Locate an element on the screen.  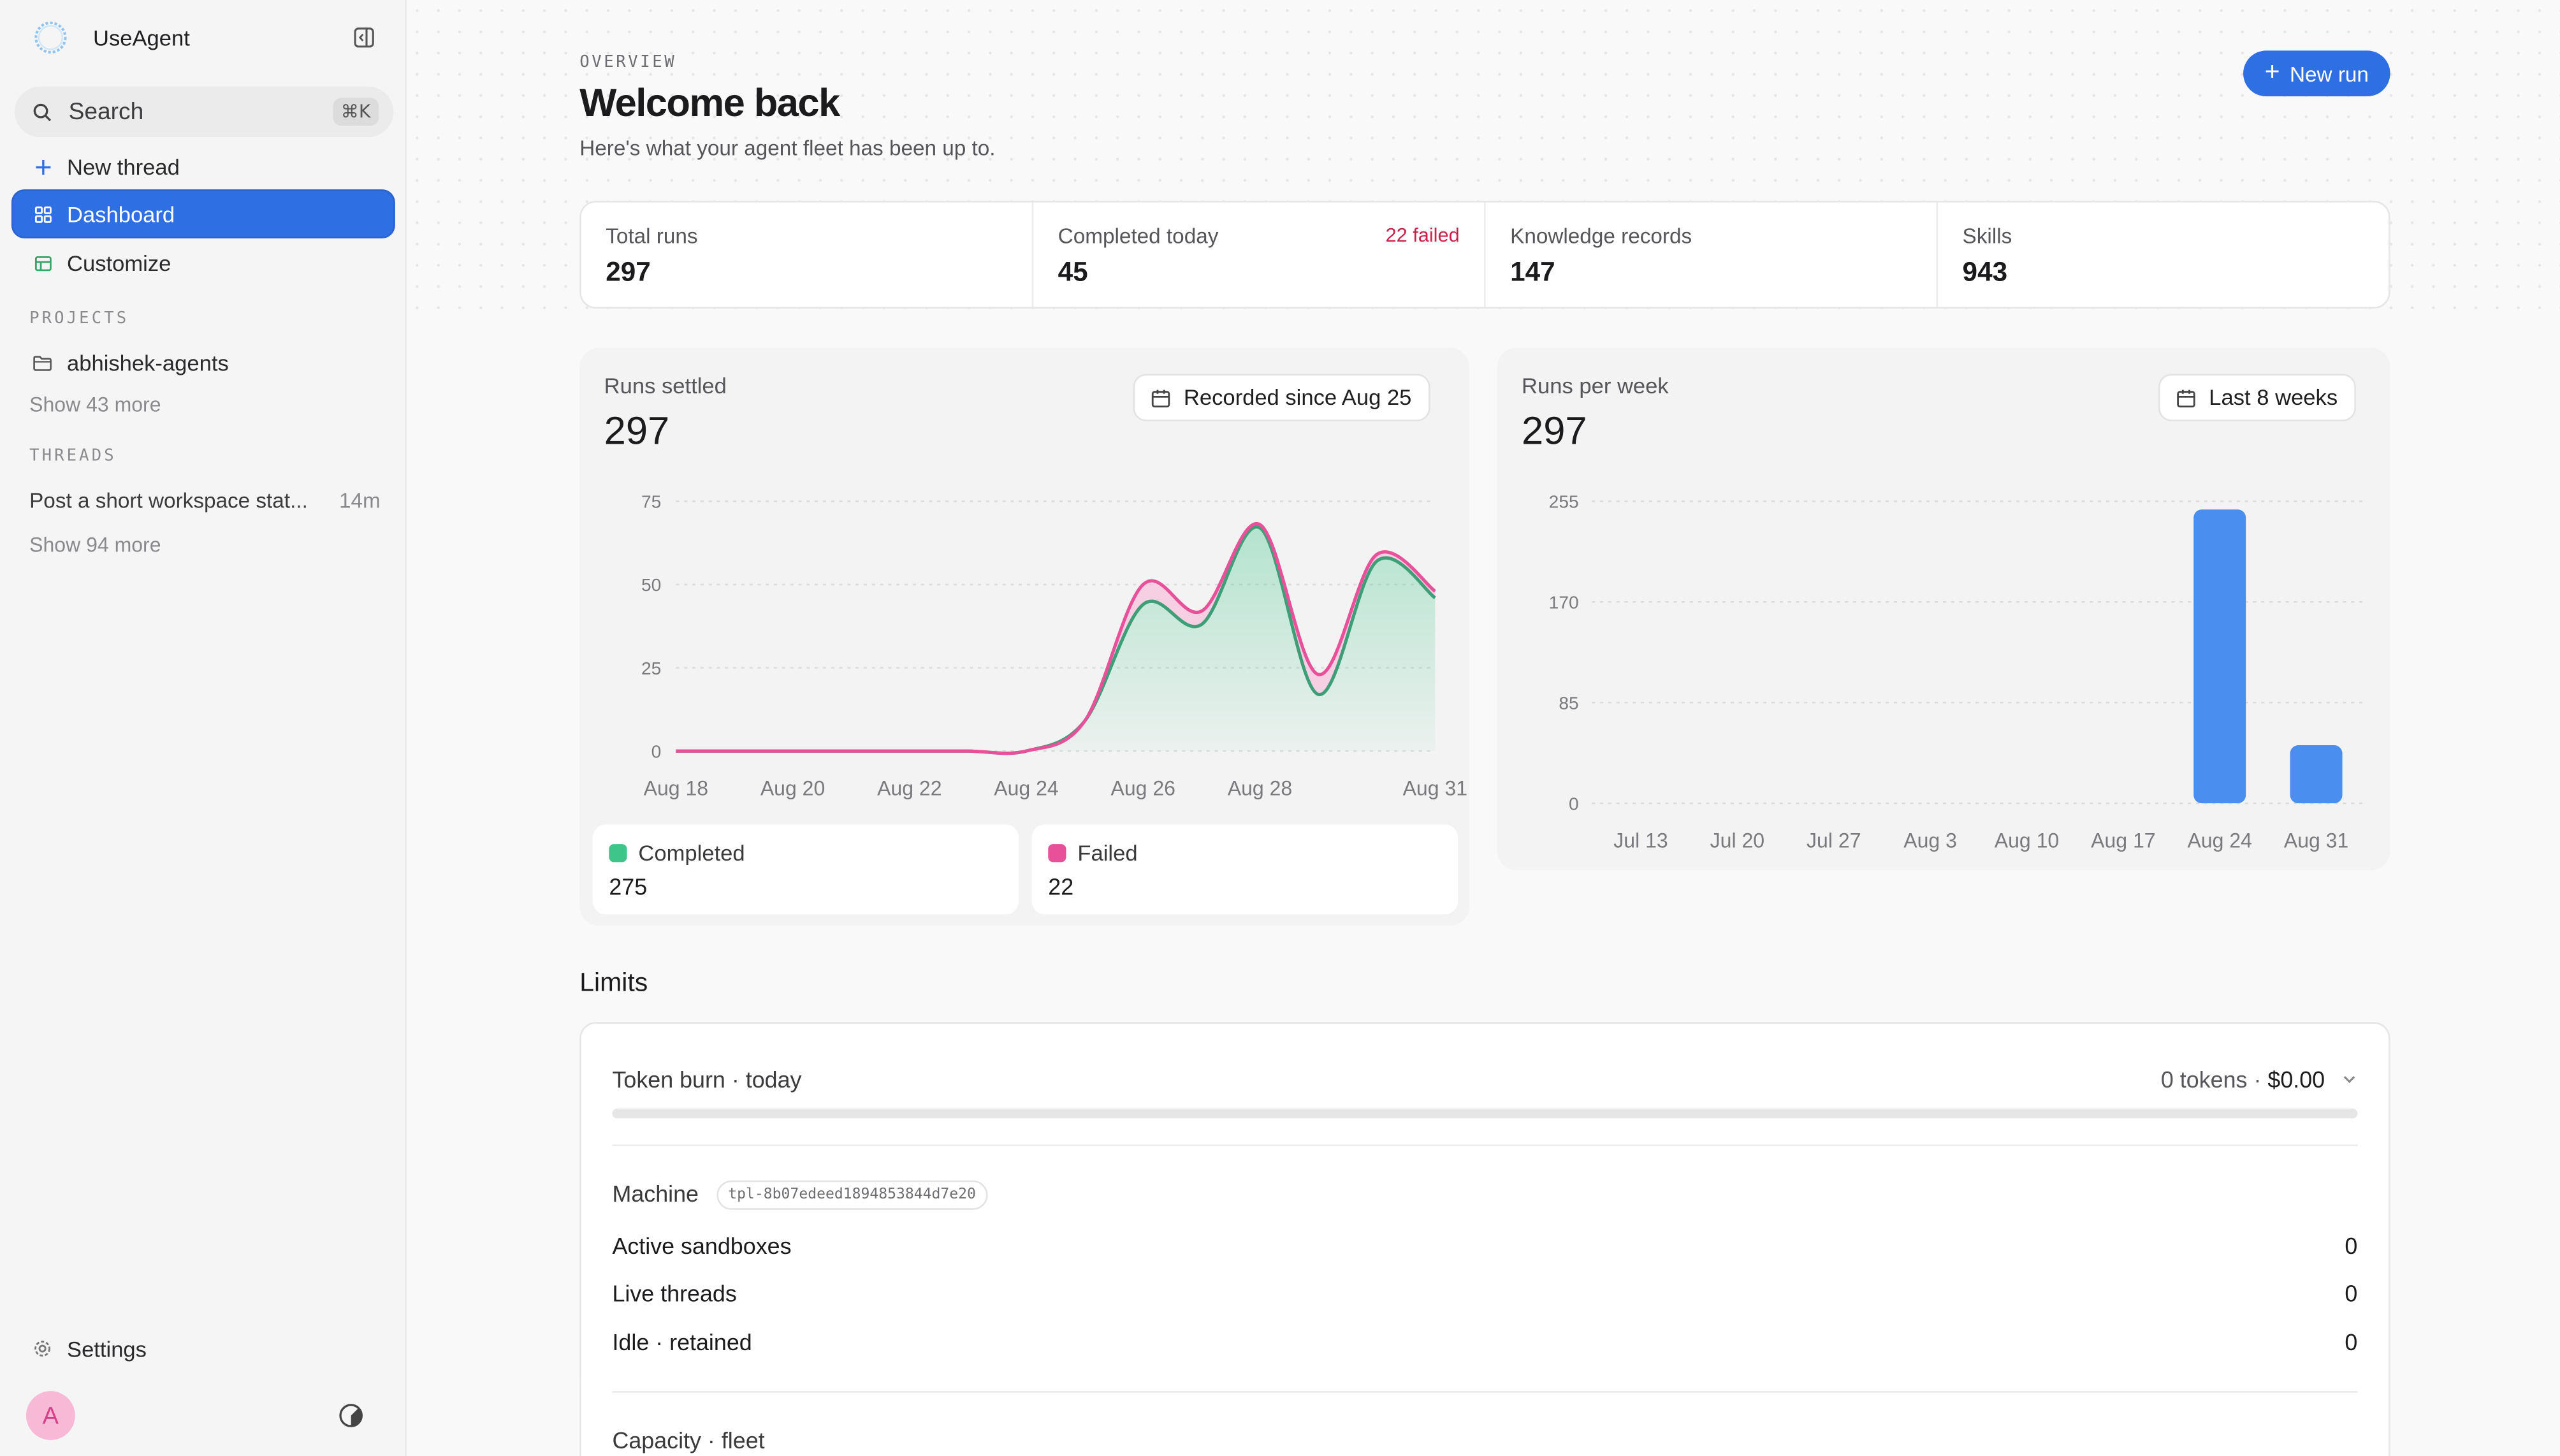
runs-settled-value: 297 is located at coordinates (637, 432).